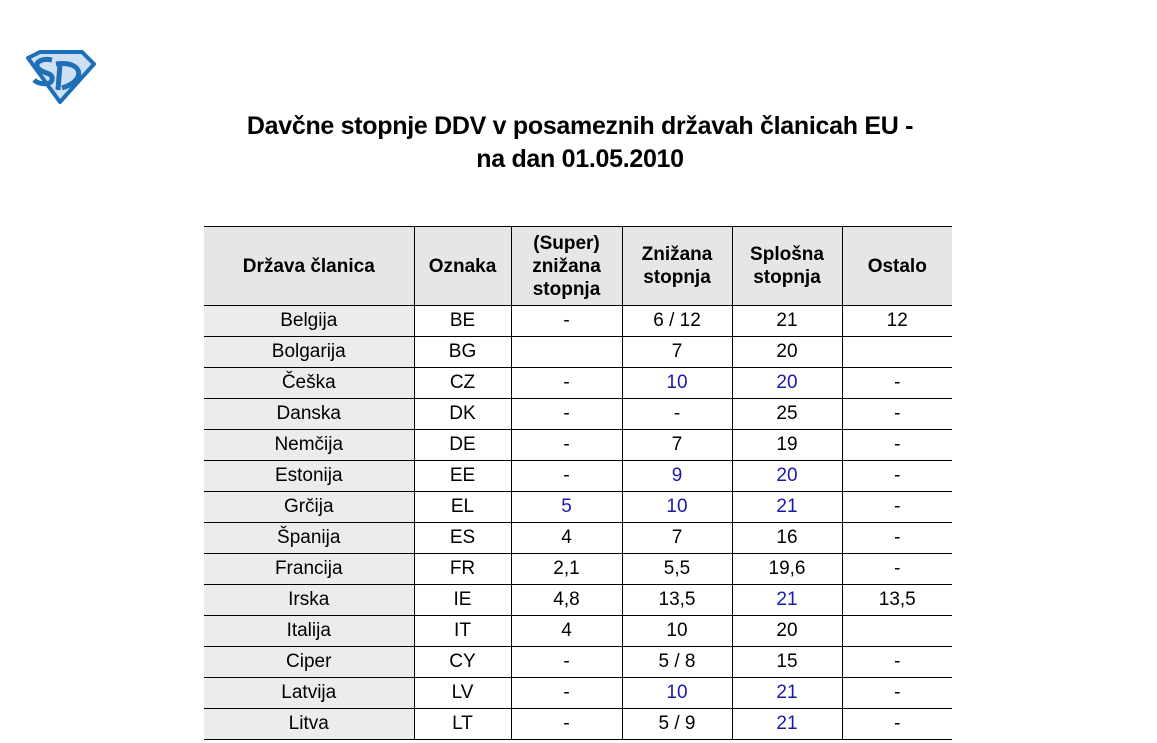 Image resolution: width=1157 pixels, height=743 pixels. Describe the element at coordinates (677, 724) in the screenshot. I see `table-cell: 5 / 9` at that location.